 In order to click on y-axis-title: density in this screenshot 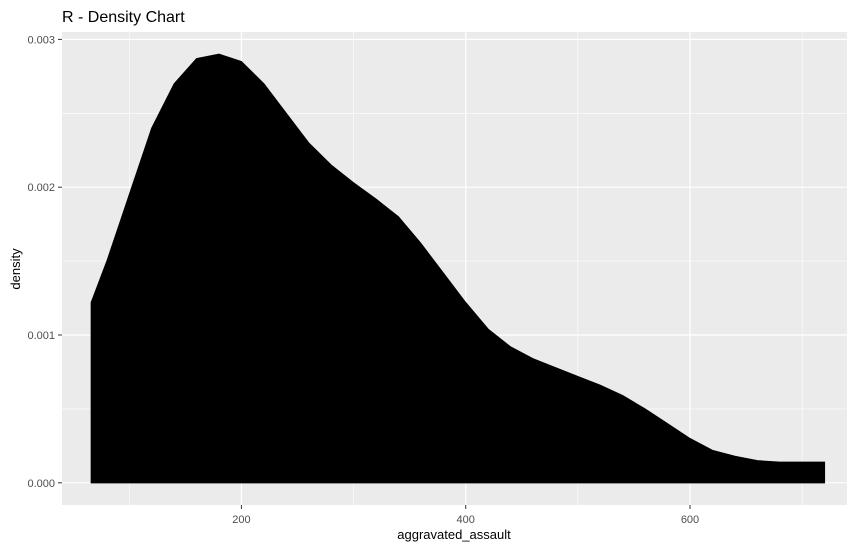, I will do `click(15, 269)`.